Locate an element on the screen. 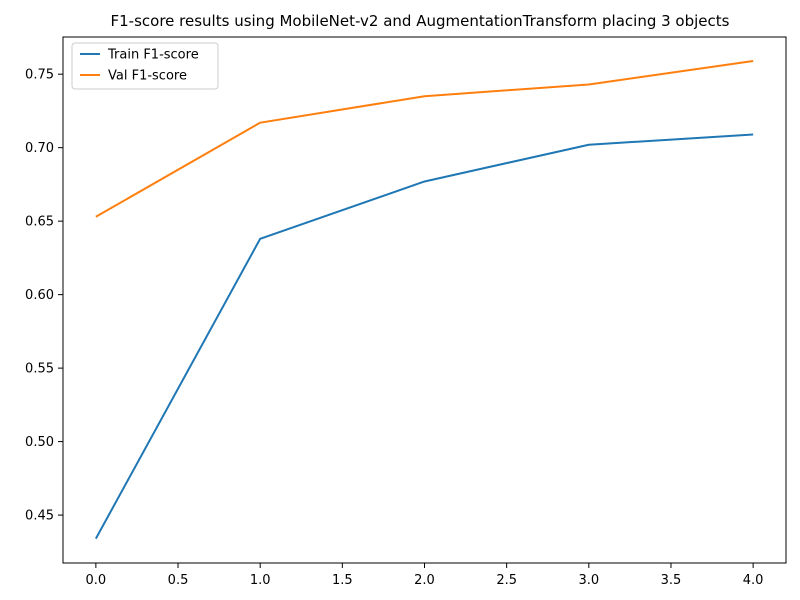 Image resolution: width=800 pixels, height=600 pixels. x-tick-label: 3.5 is located at coordinates (671, 580).